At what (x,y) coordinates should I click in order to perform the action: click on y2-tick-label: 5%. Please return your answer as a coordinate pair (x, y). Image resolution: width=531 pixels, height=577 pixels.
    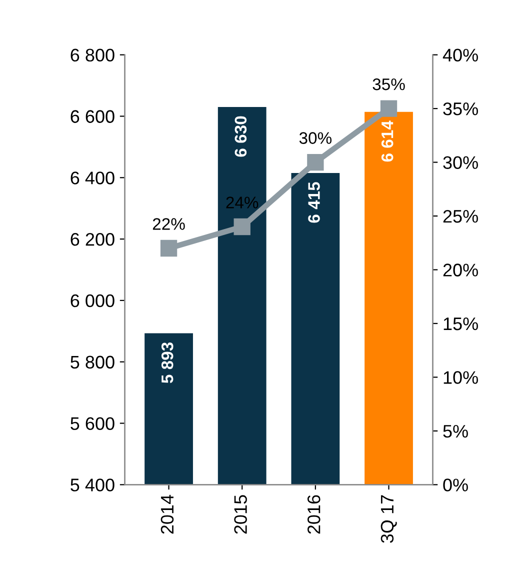
    Looking at the image, I should click on (455, 431).